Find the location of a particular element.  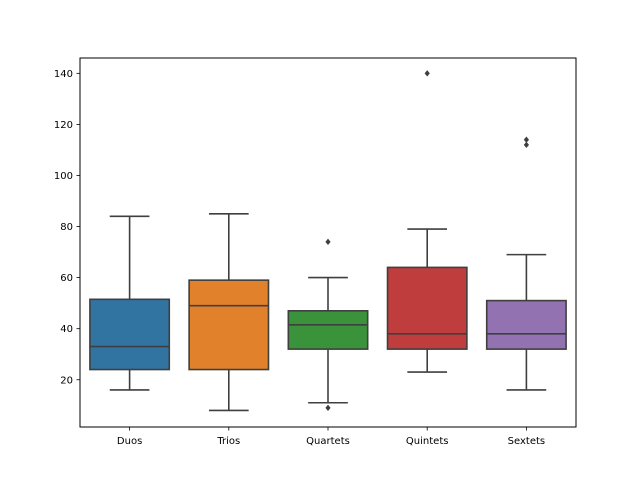

y-tick-label: 80 is located at coordinates (66, 227).